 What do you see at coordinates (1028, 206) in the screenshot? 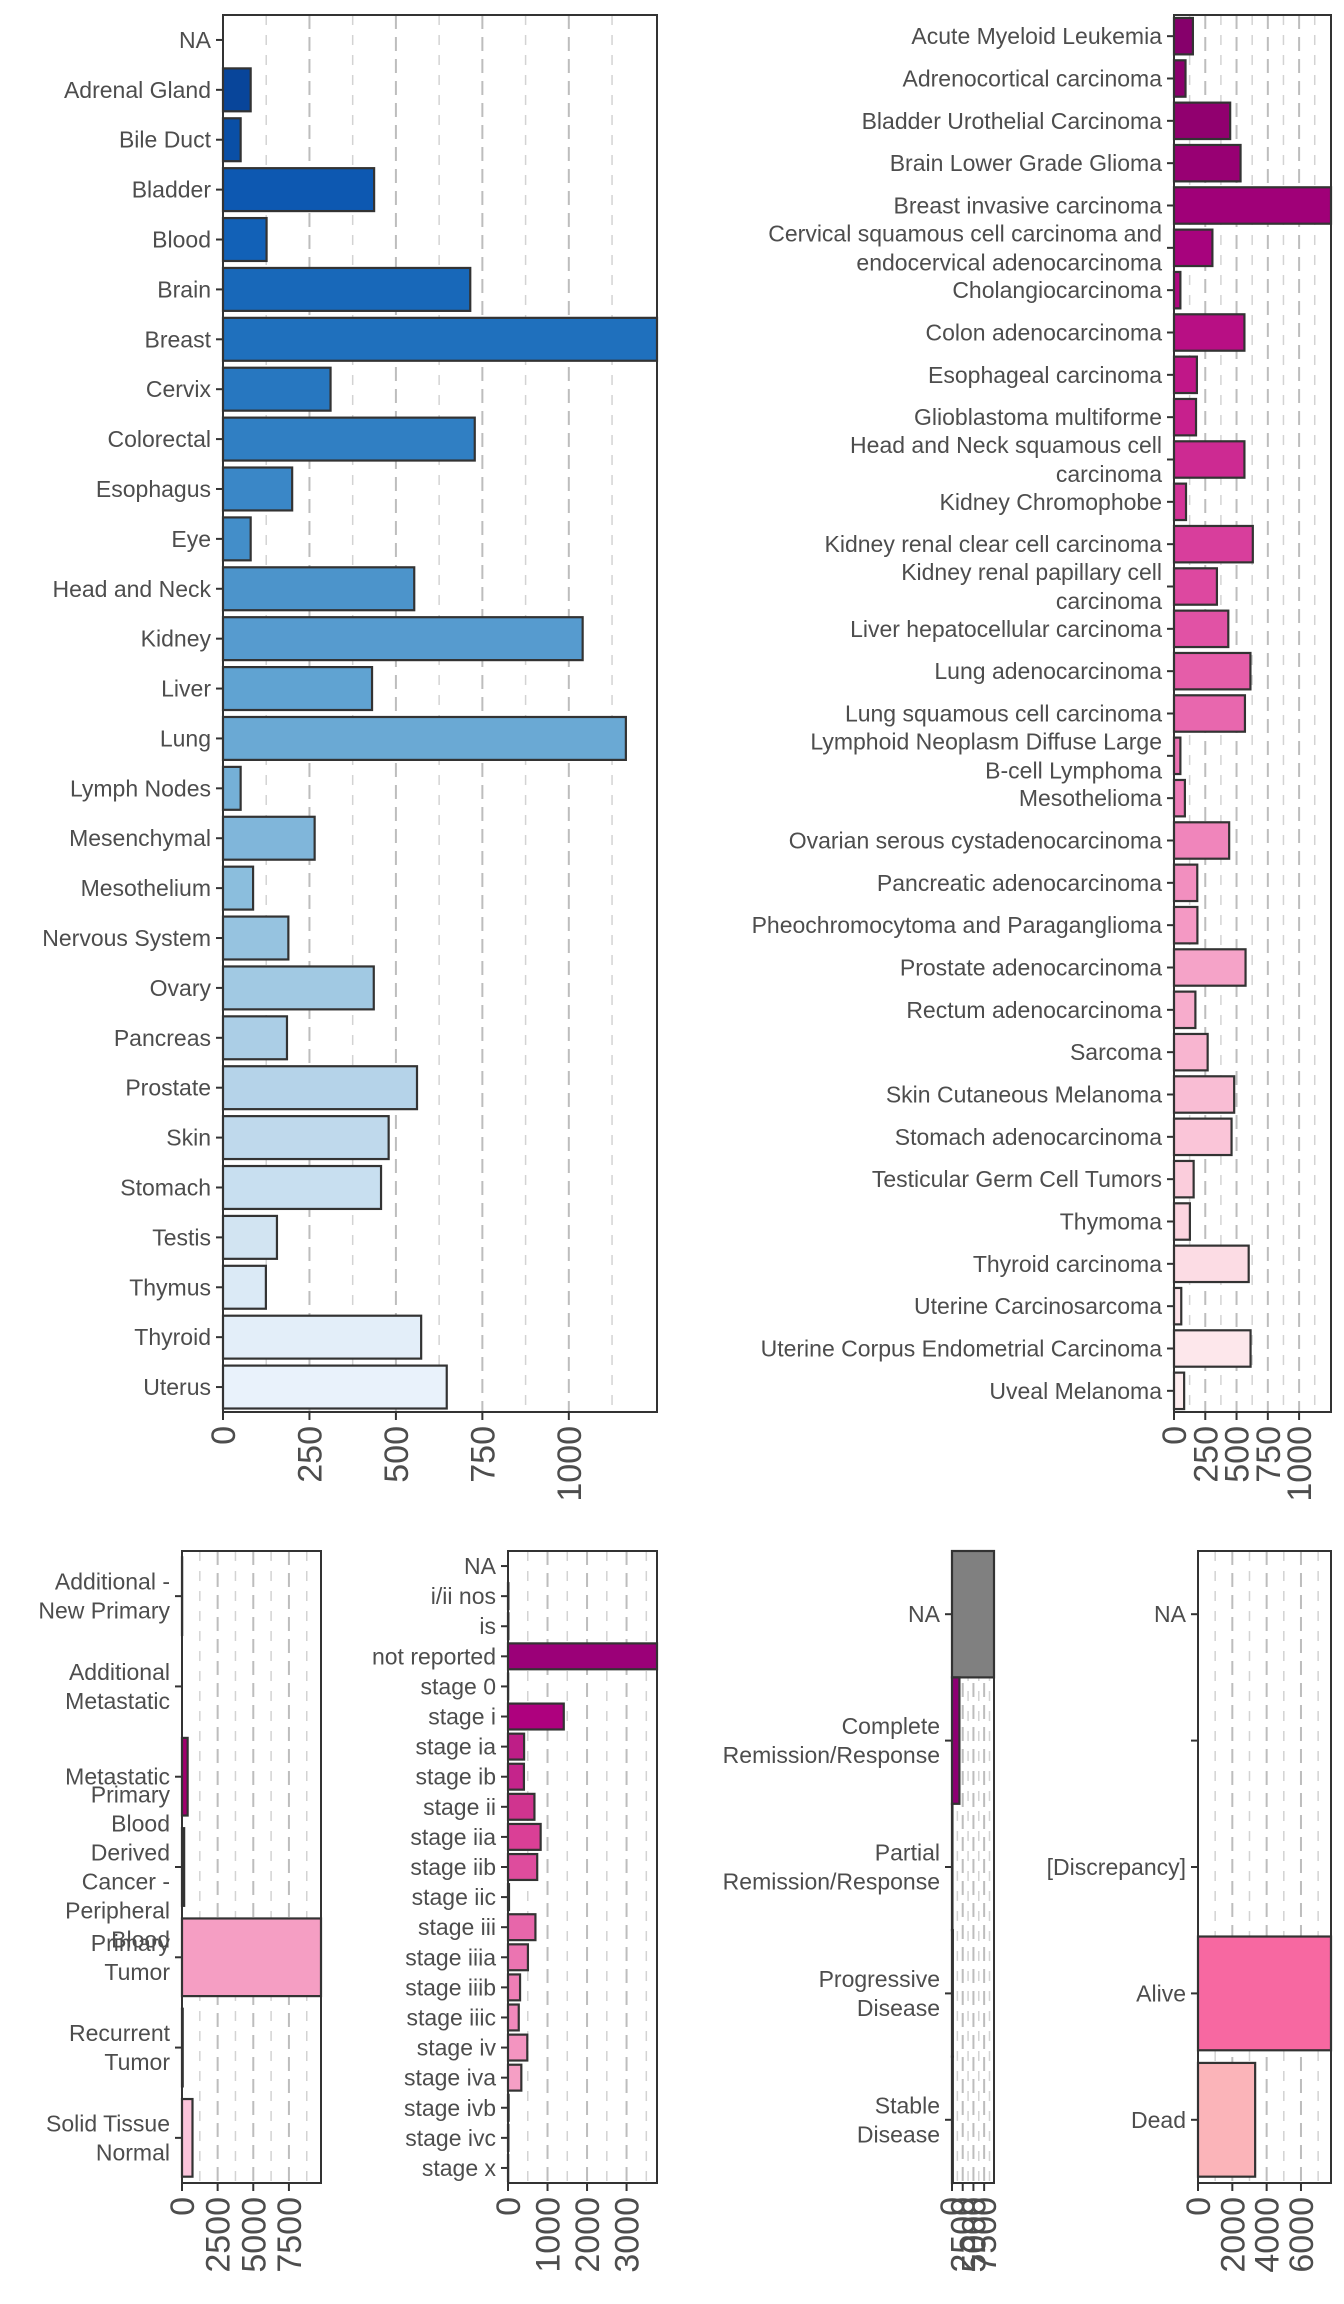
I see `category-label: Breast invasive carcinoma` at bounding box center [1028, 206].